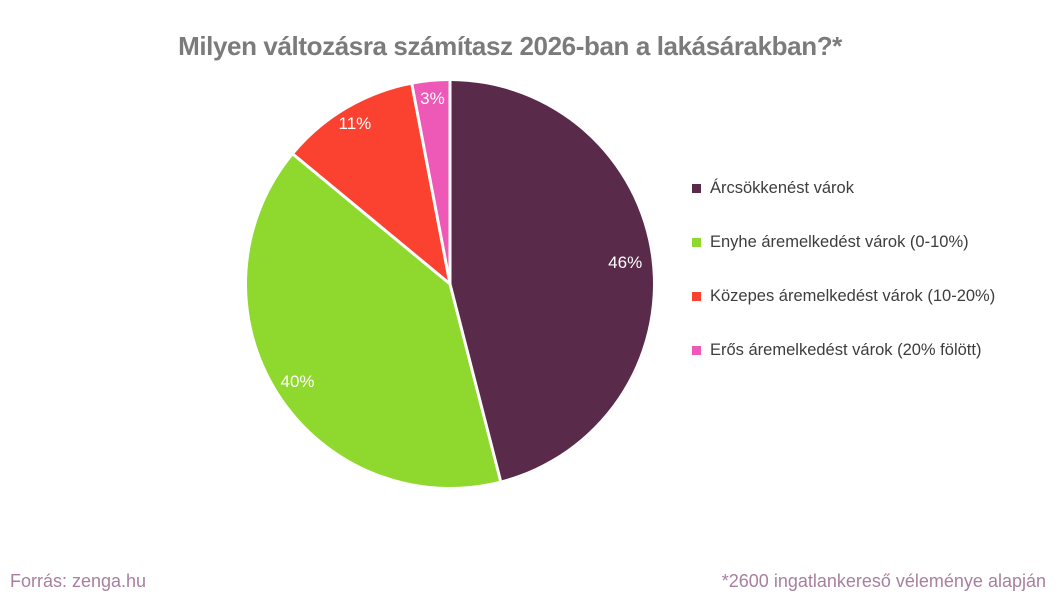 The image size is (1058, 604). What do you see at coordinates (883, 581) in the screenshot?
I see `footnote-text: *2600 ingatlankereső véleménye alapján` at bounding box center [883, 581].